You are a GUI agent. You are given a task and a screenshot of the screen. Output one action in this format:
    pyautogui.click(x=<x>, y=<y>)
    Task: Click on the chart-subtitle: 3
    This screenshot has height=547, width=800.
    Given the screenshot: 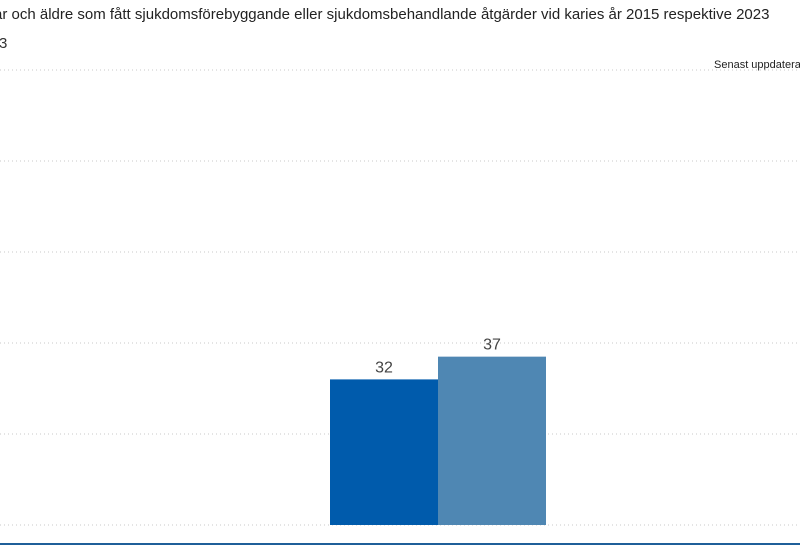 What is the action you would take?
    pyautogui.click(x=4, y=43)
    